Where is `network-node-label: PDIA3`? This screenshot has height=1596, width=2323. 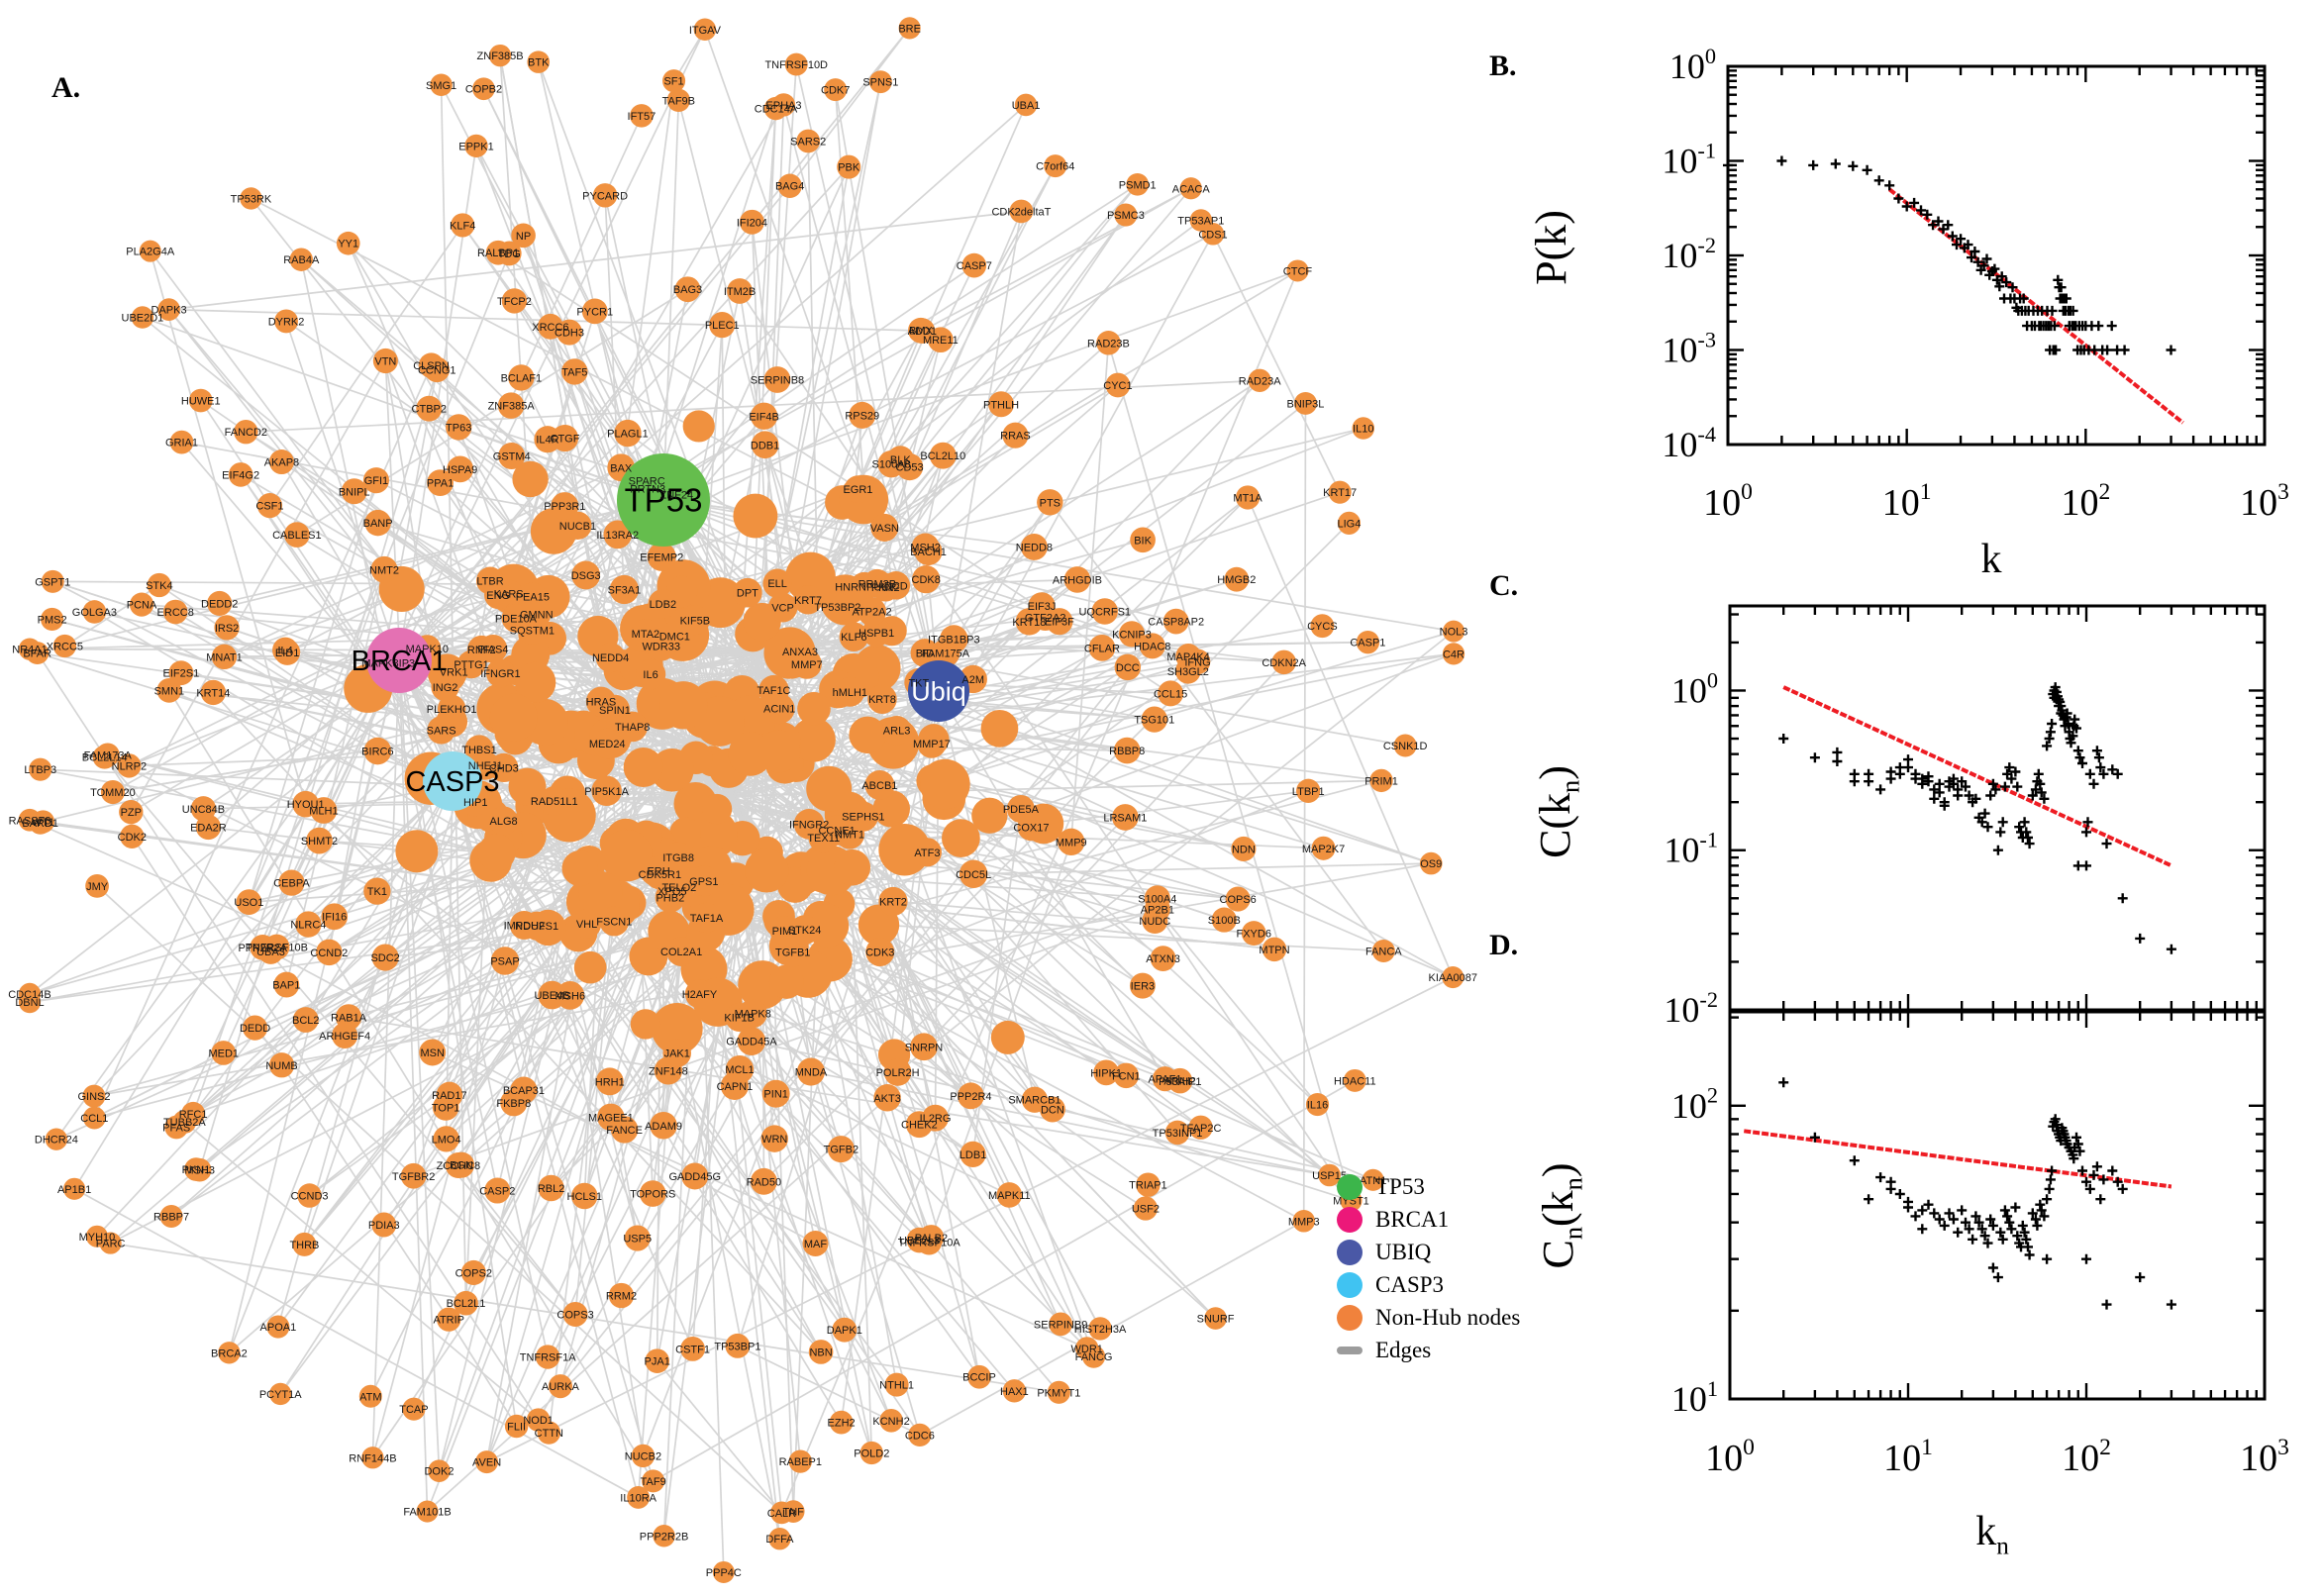
network-node-label: PDIA3 is located at coordinates (384, 1226).